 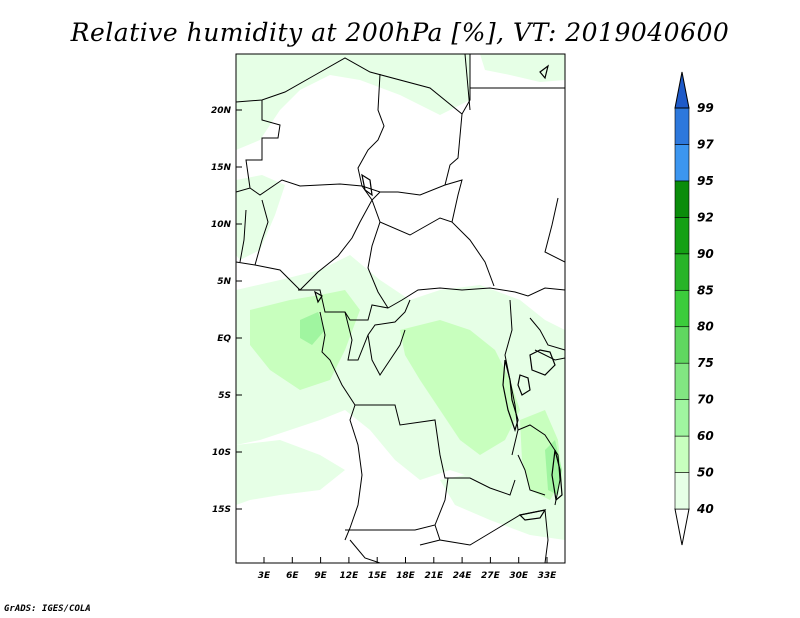 What do you see at coordinates (705, 181) in the screenshot?
I see `colorbar-label: 95` at bounding box center [705, 181].